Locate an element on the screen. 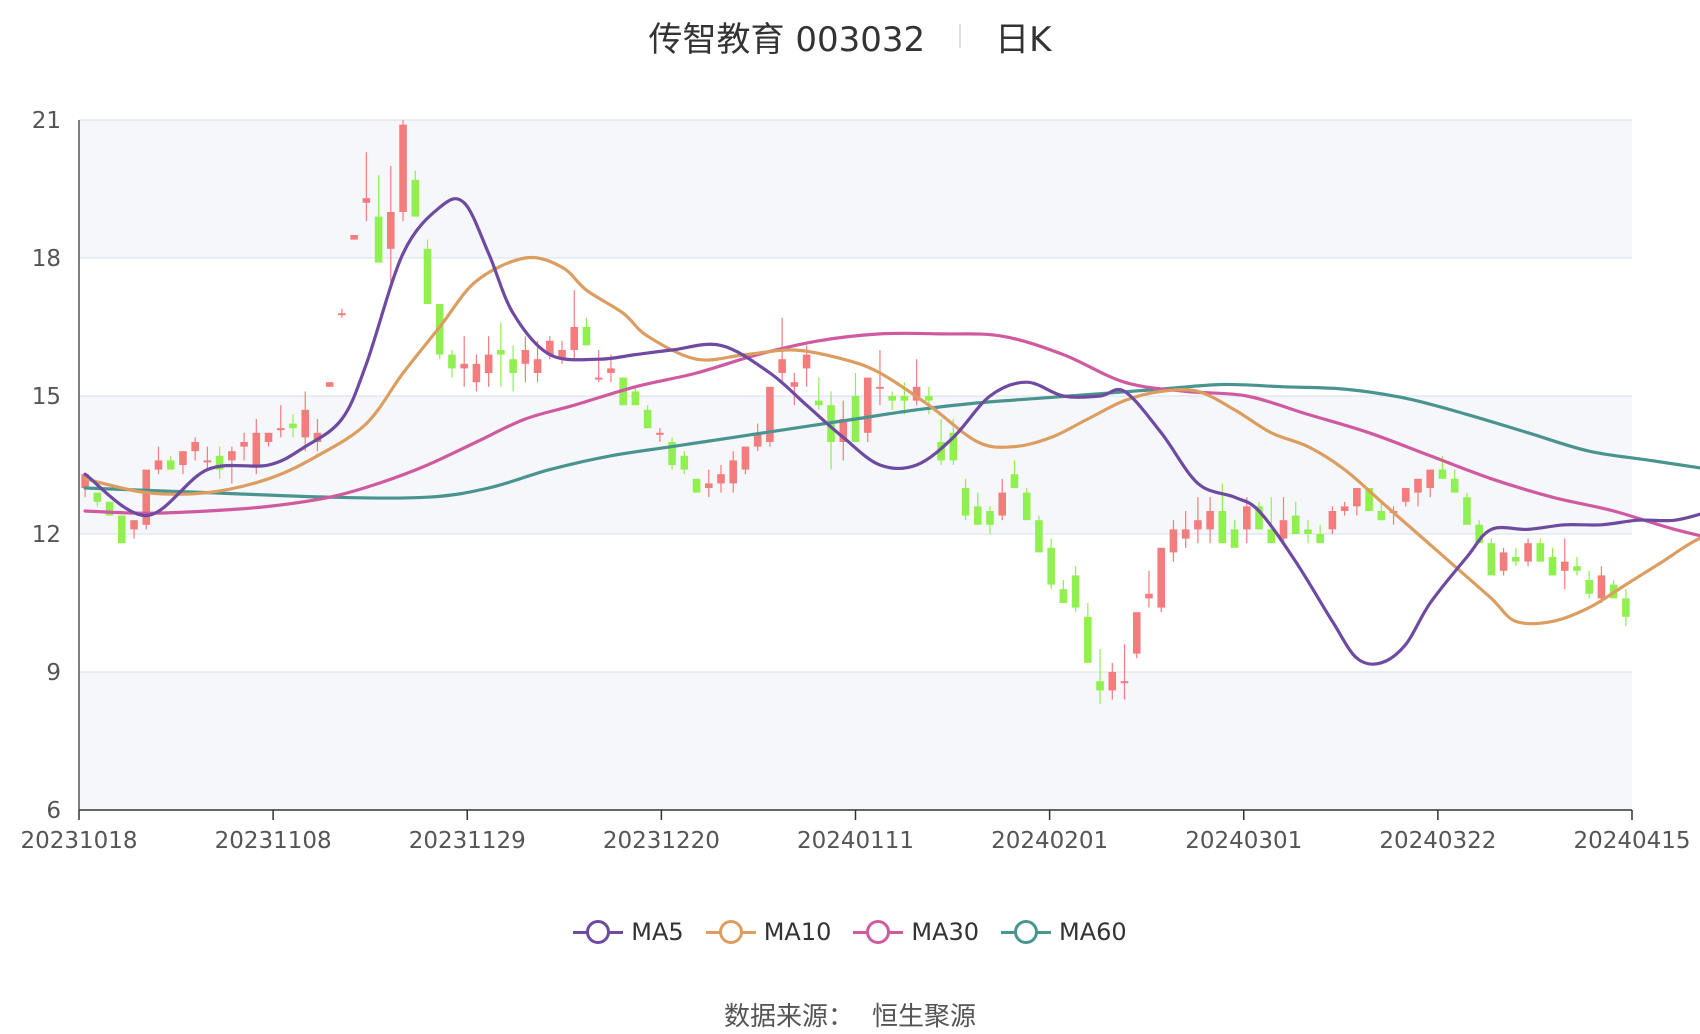 Image resolution: width=1700 pixels, height=1034 pixels. x-tick-label: 20240111 is located at coordinates (855, 841).